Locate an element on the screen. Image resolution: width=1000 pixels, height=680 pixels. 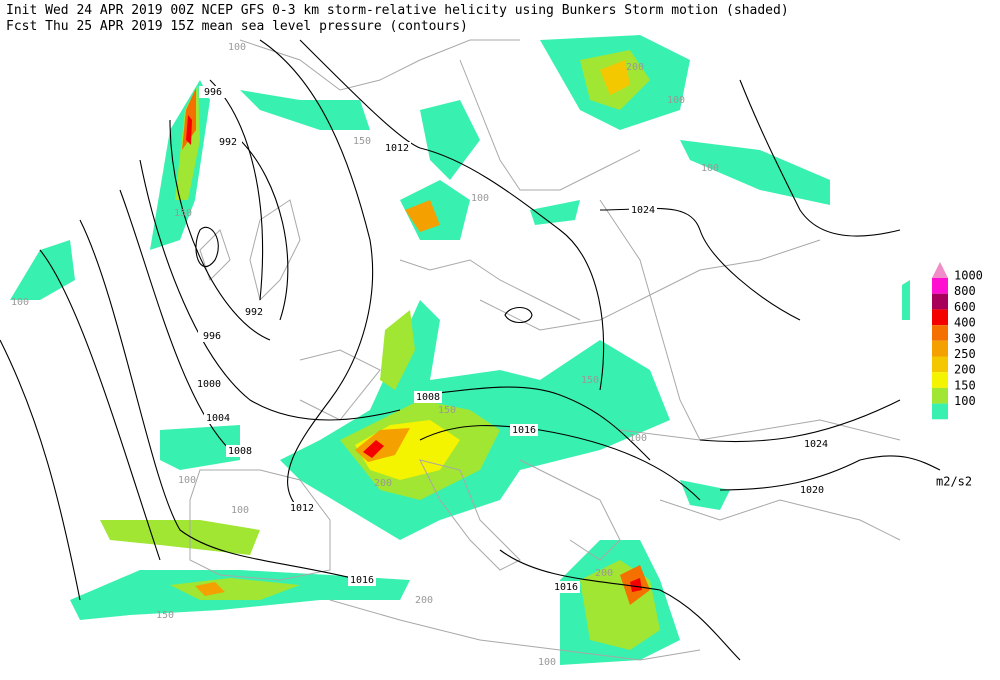
isobar-label: 1020 is located at coordinates (812, 490).